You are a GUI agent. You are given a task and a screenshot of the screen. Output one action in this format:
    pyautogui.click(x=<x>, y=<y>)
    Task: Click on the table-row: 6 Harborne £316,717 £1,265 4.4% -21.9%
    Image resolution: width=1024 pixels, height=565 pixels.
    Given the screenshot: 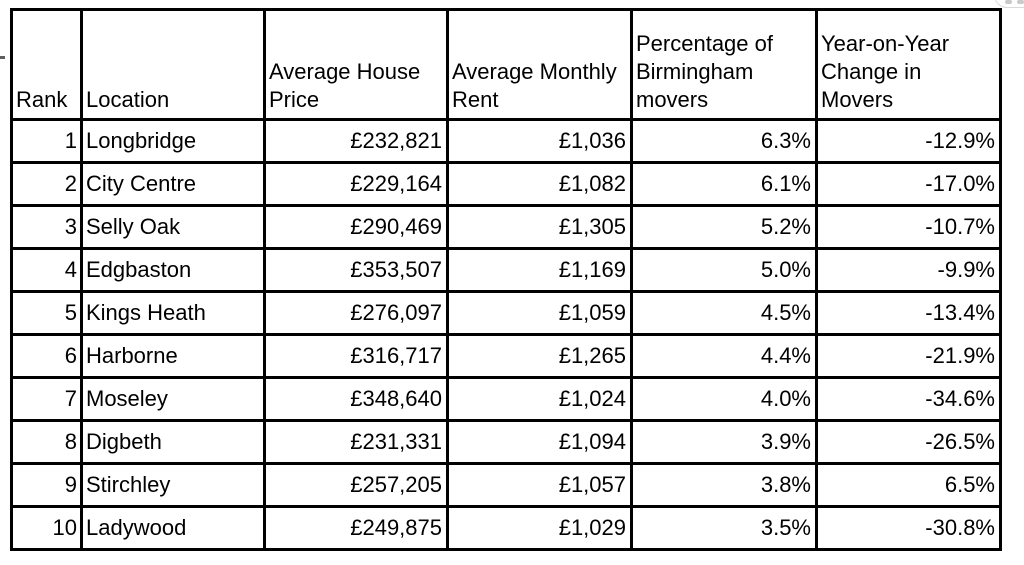 What is the action you would take?
    pyautogui.click(x=506, y=356)
    